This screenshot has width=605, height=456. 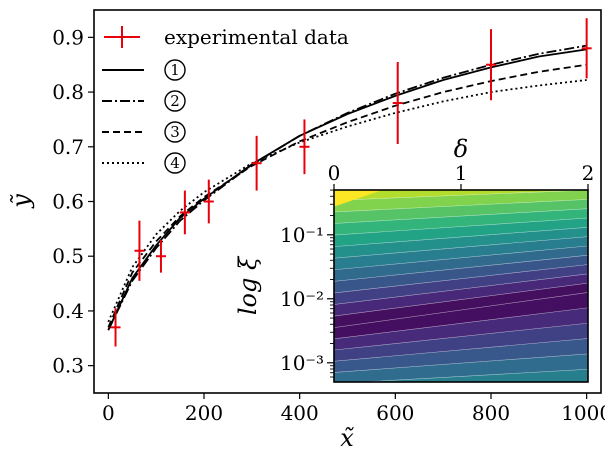 I want to click on main-x-axis-label: x̃, so click(x=347, y=438).